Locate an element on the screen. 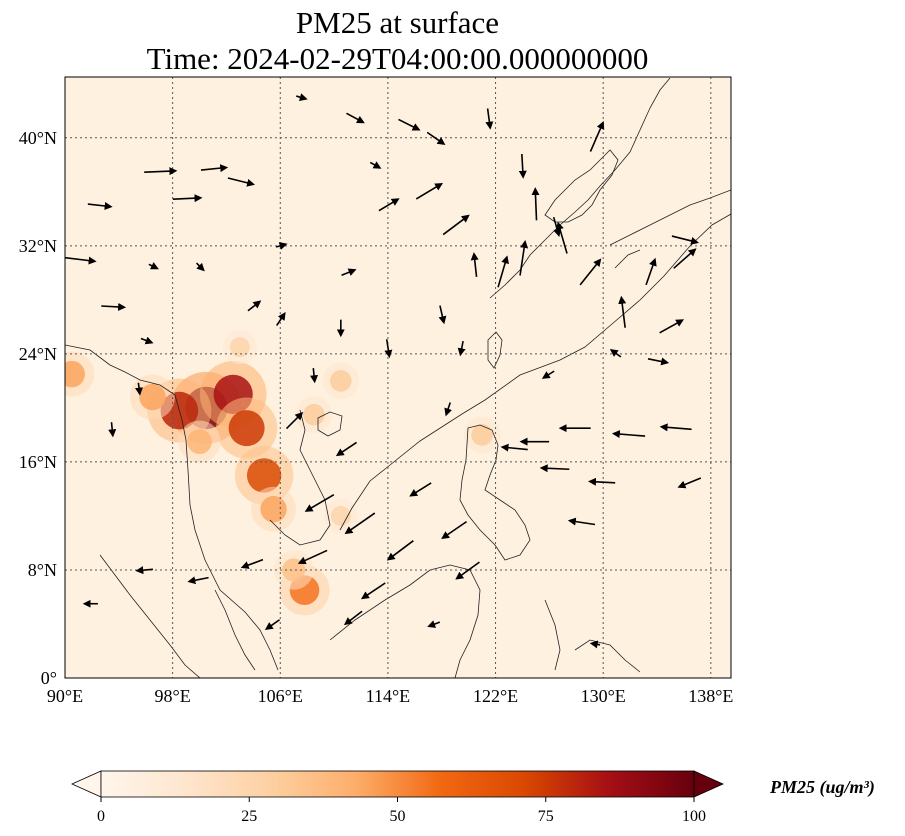 The height and width of the screenshot is (836, 905). coastline-indochina is located at coordinates (198, 507).